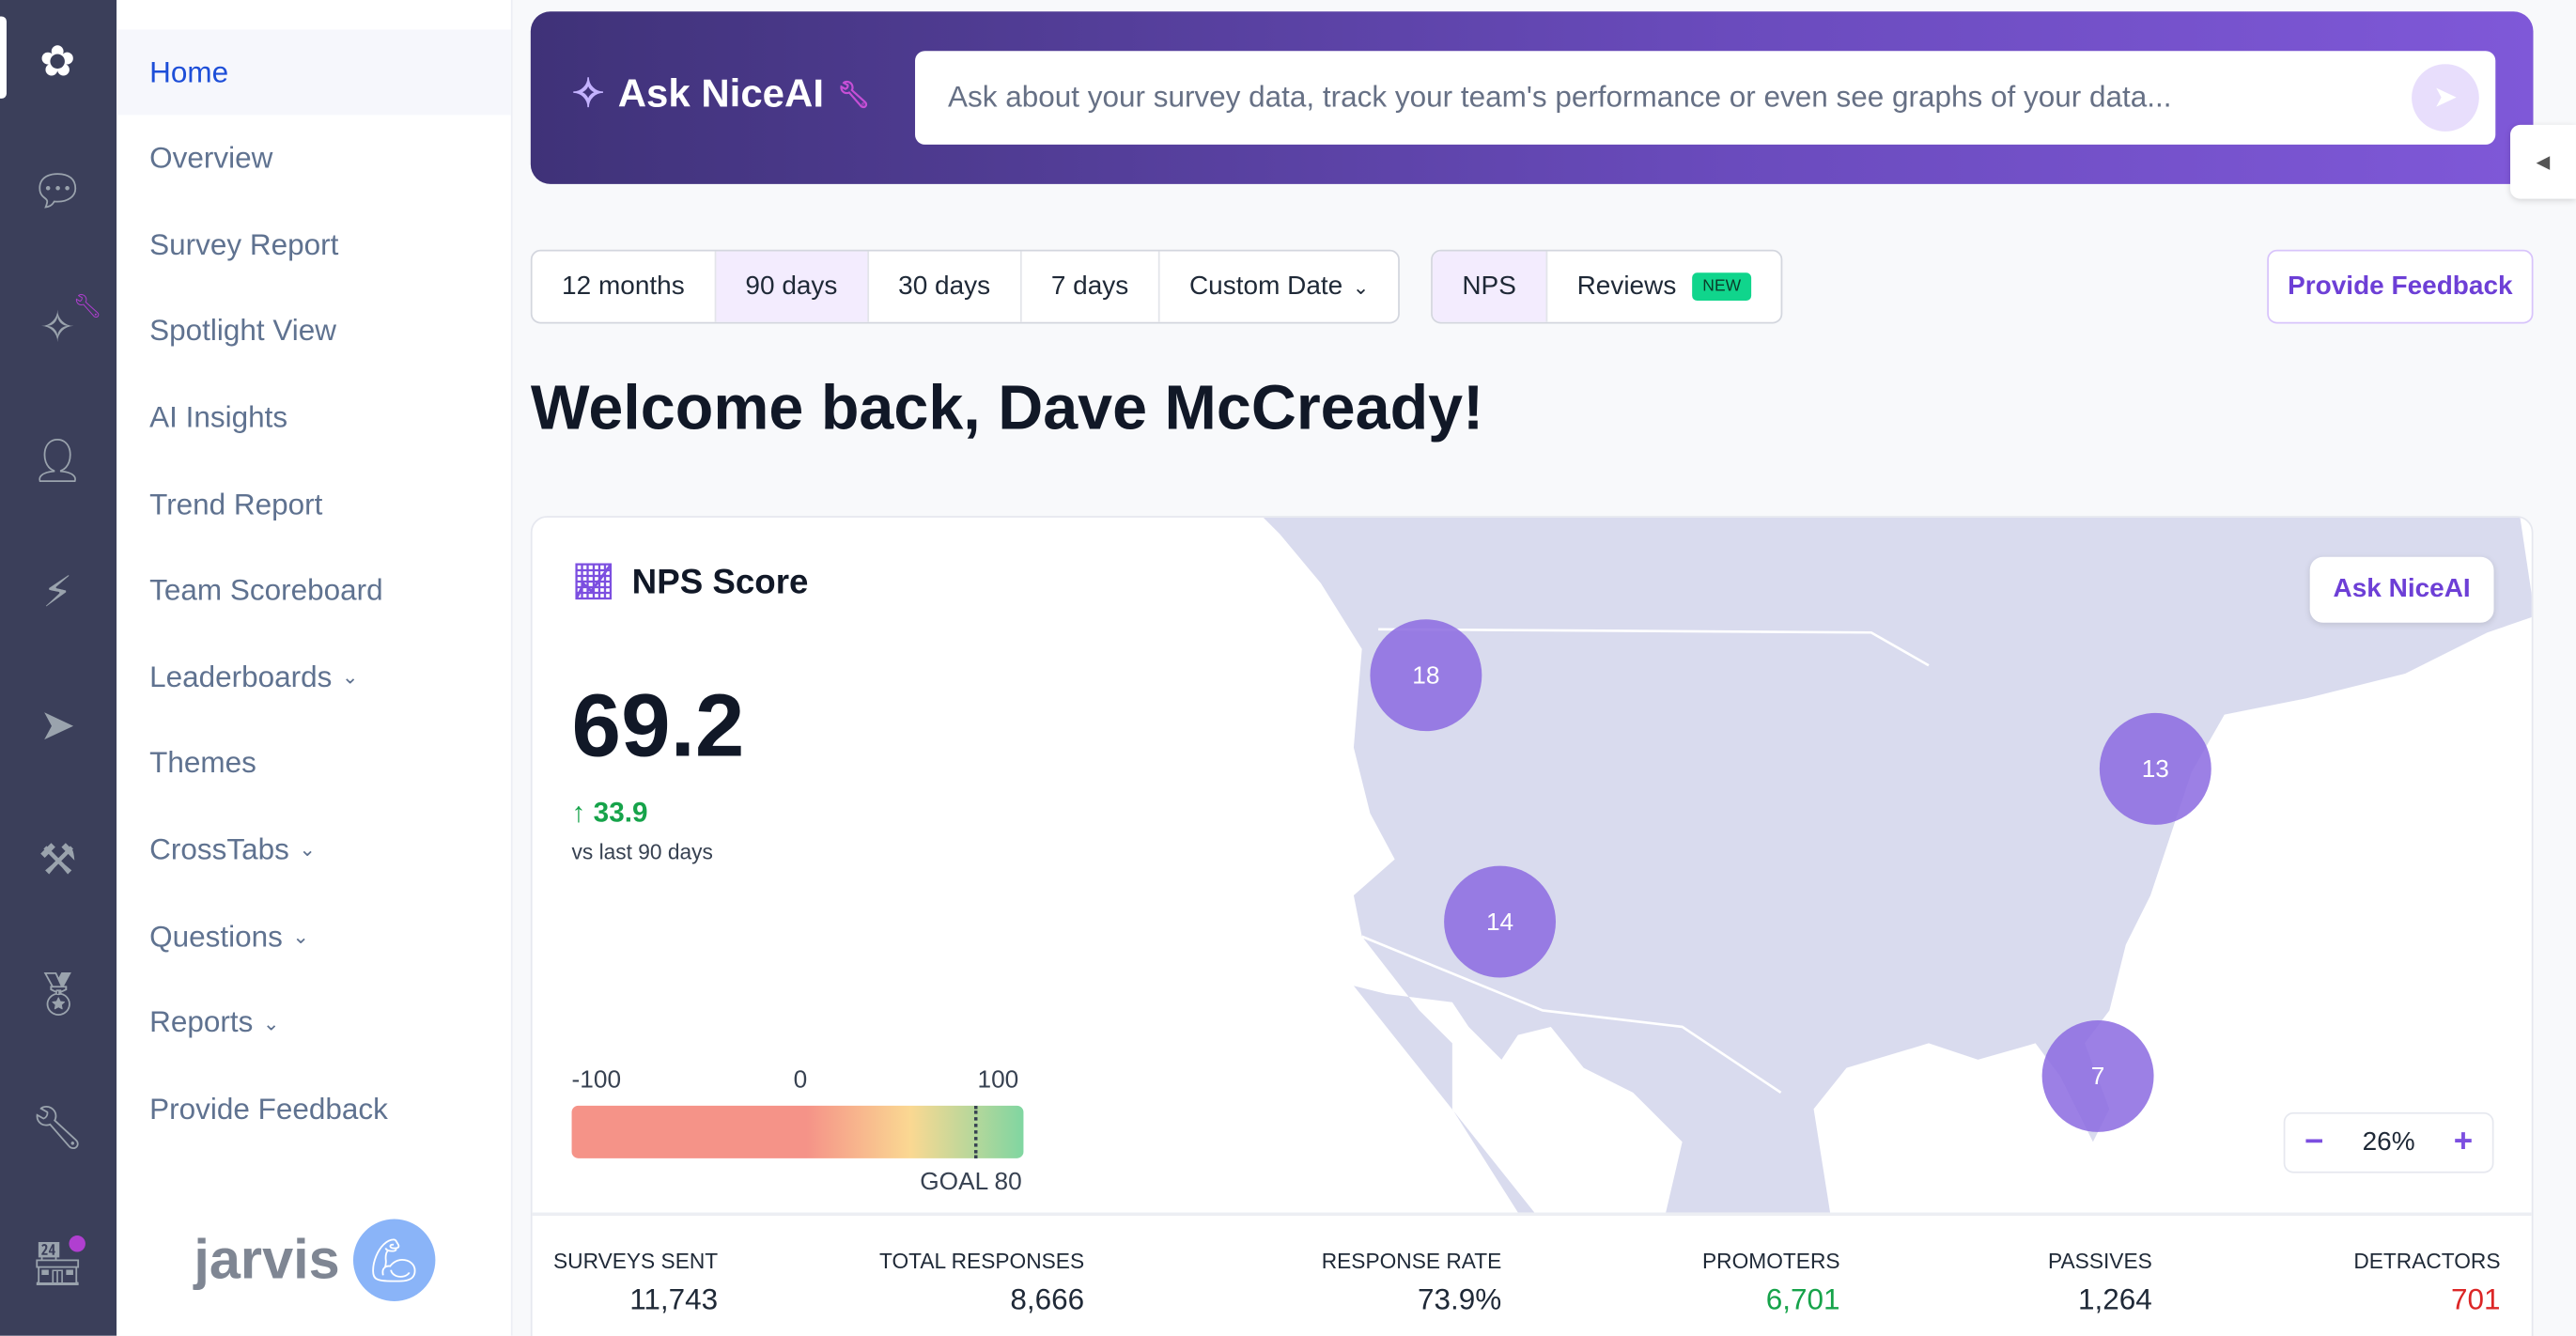  What do you see at coordinates (57, 724) in the screenshot?
I see `send-plane-icon: ➤` at bounding box center [57, 724].